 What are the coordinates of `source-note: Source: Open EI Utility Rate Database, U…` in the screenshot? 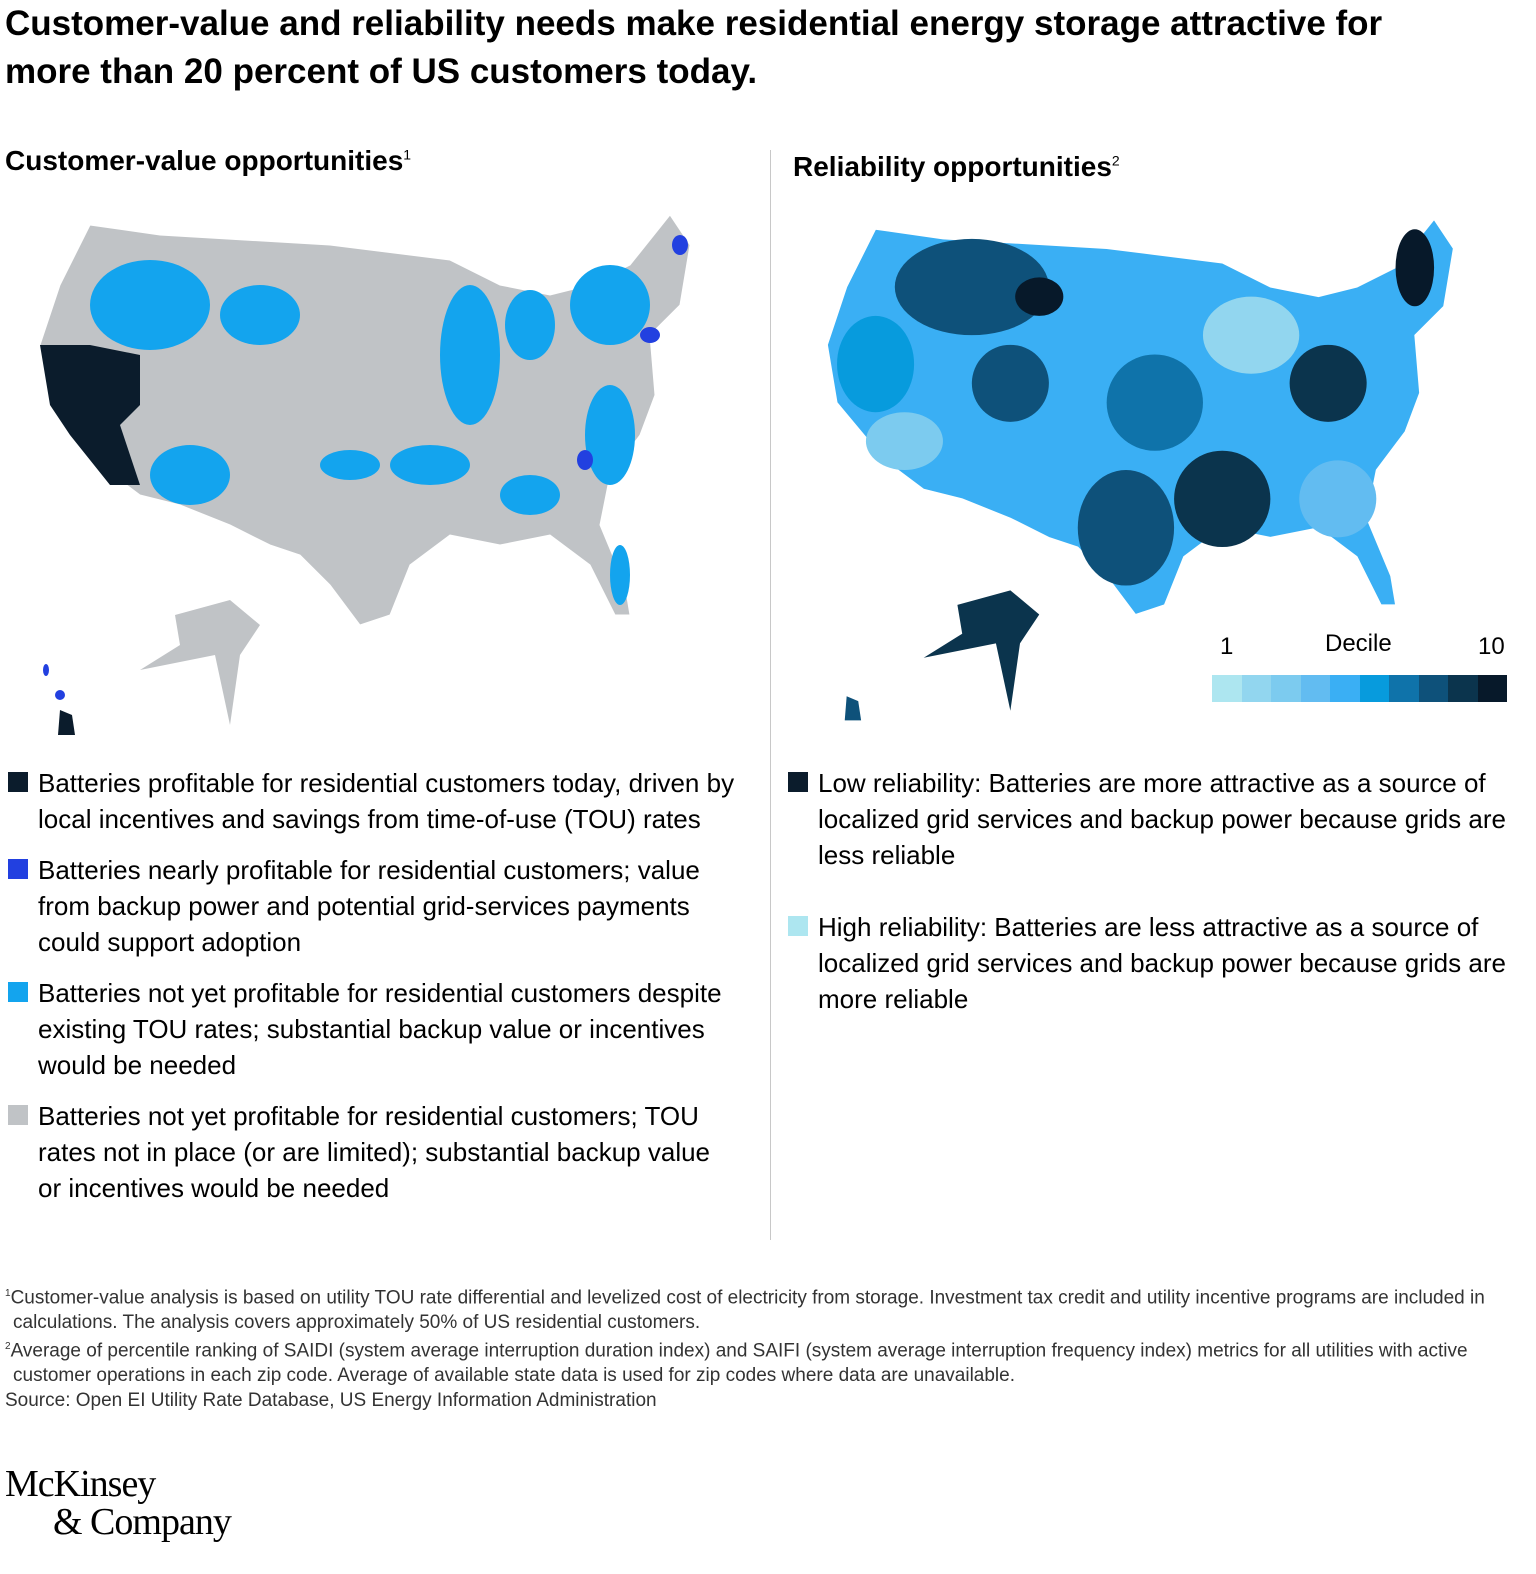 It's located at (331, 1400).